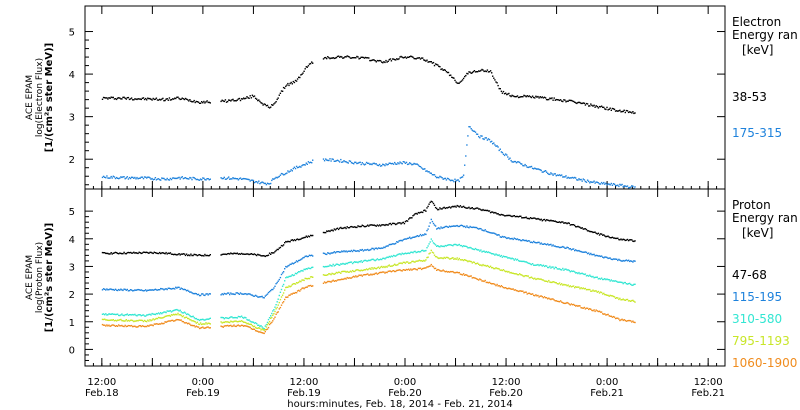  What do you see at coordinates (101, 382) in the screenshot?
I see `x-tick-time-0: 12:00` at bounding box center [101, 382].